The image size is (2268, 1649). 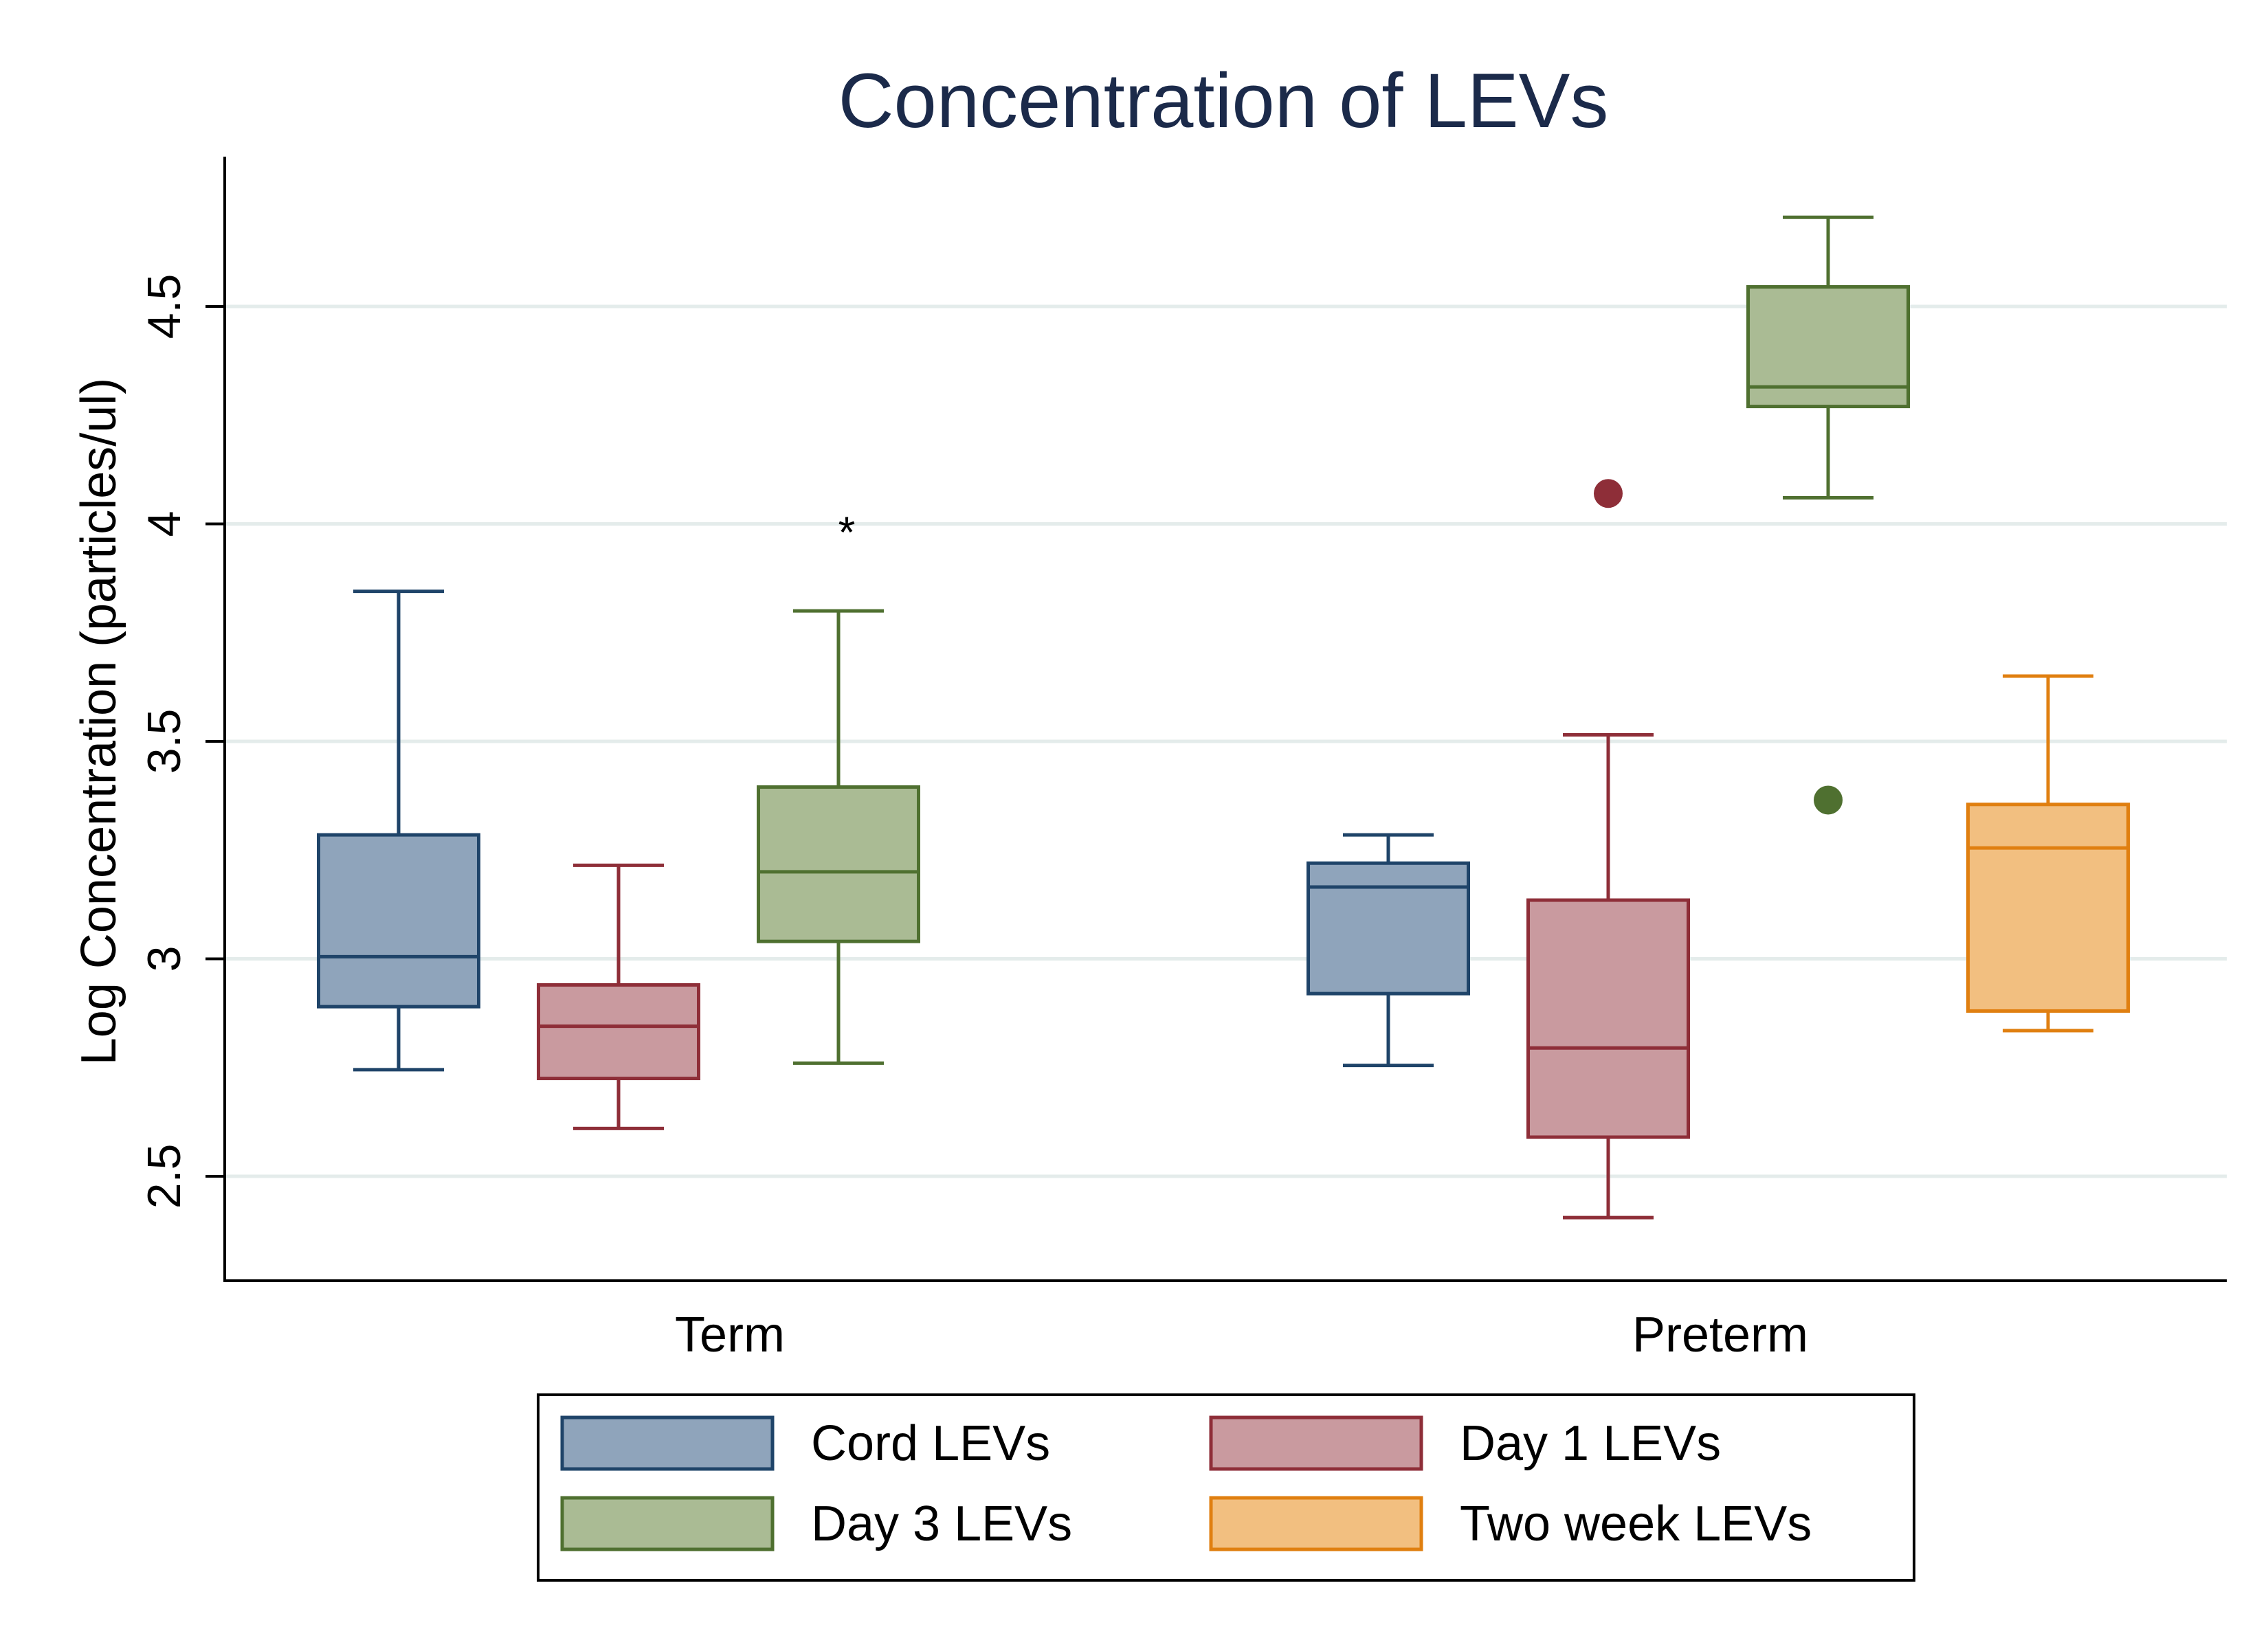 What do you see at coordinates (164, 1176) in the screenshot?
I see `y-tick-label: 2.5` at bounding box center [164, 1176].